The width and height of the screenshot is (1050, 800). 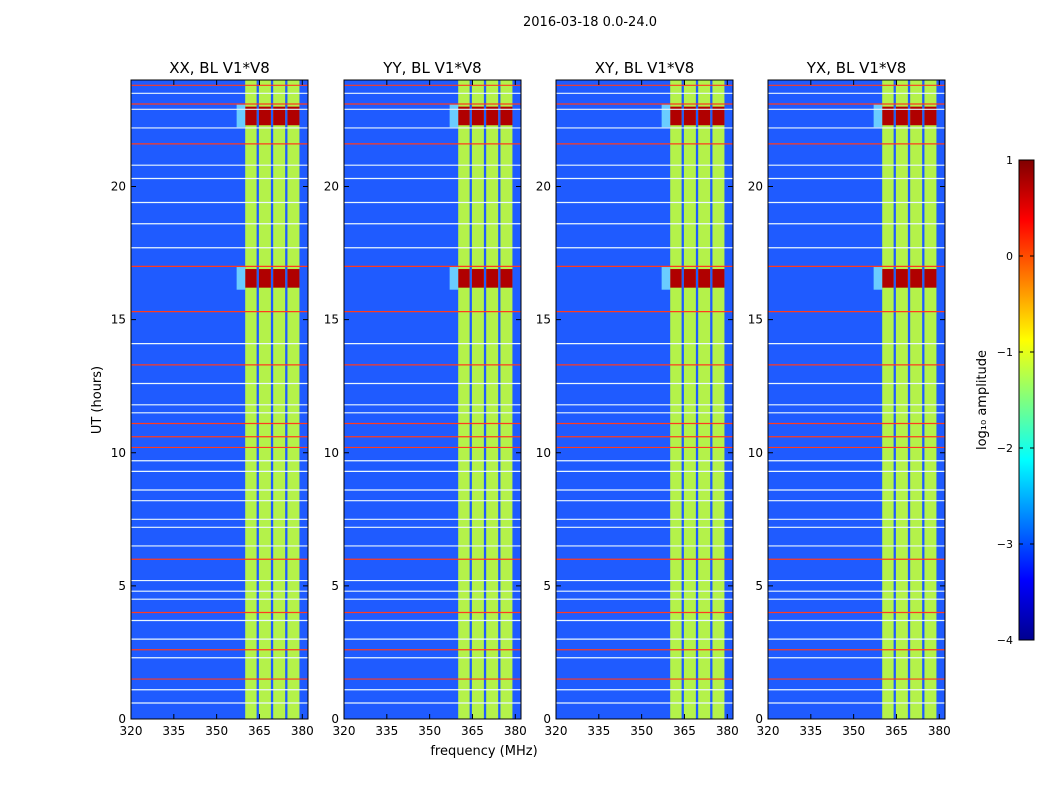 I want to click on colorbar-tick-label: 1, so click(x=1009, y=160).